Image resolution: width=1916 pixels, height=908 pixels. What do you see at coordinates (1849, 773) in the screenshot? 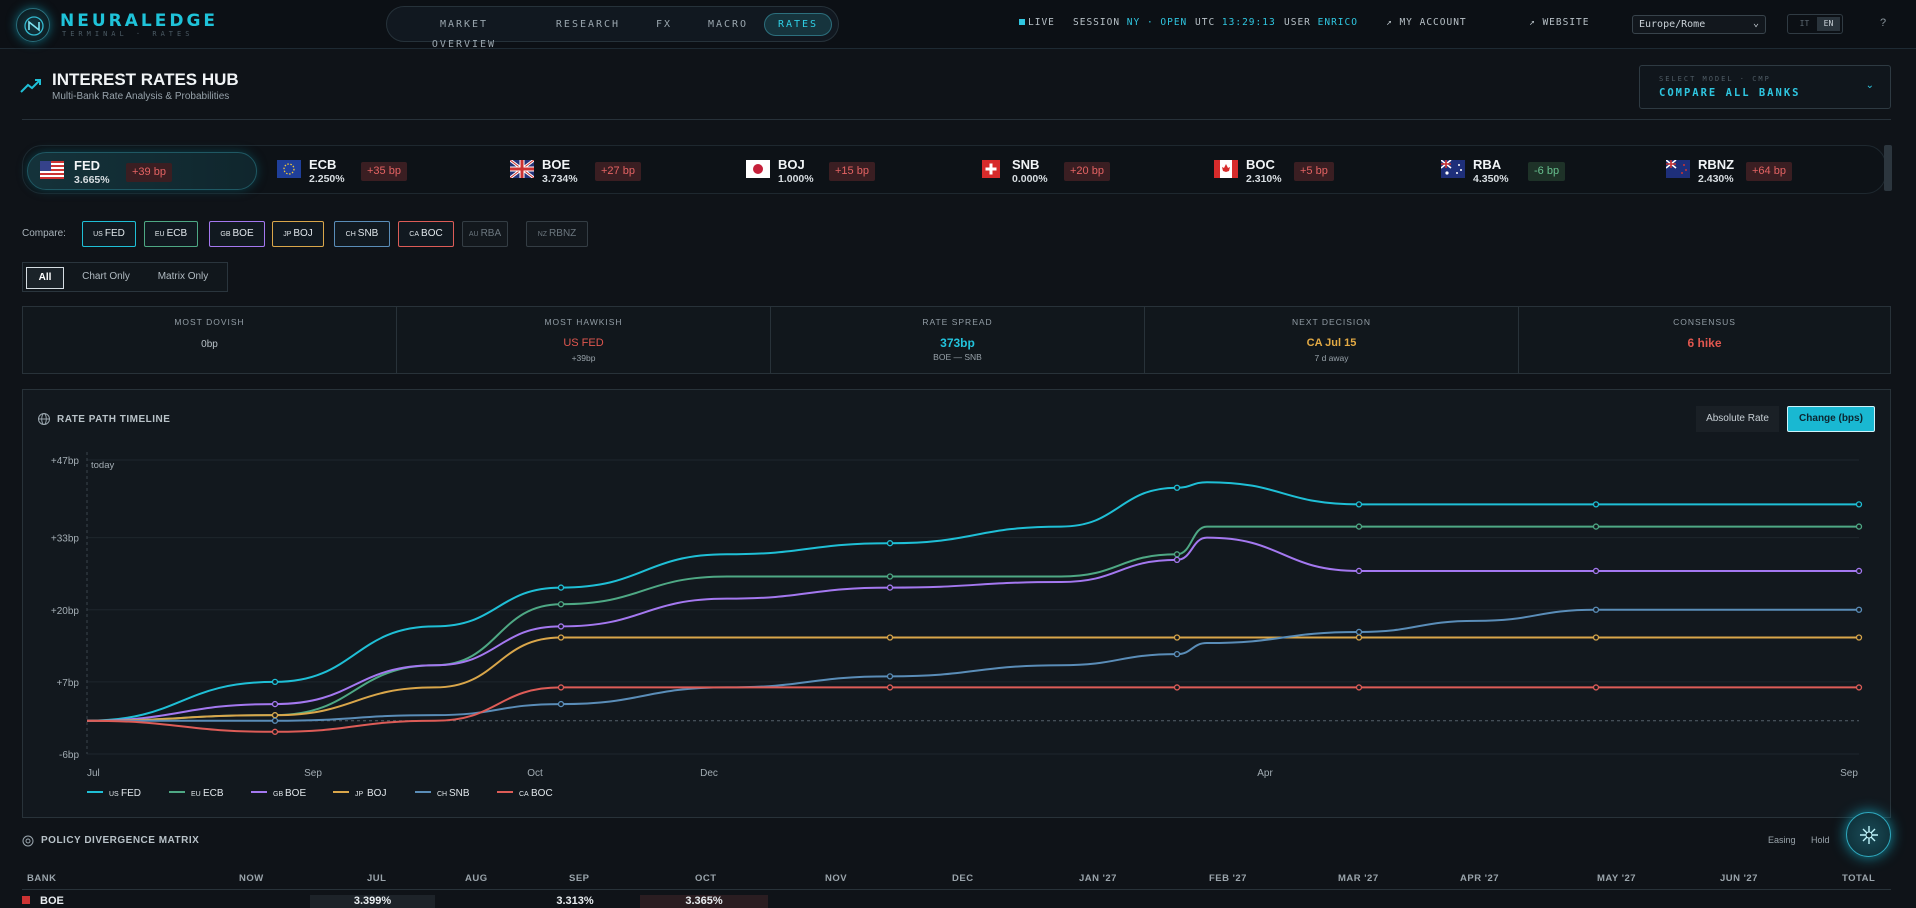
I see `x-tick-label: Sep` at bounding box center [1849, 773].